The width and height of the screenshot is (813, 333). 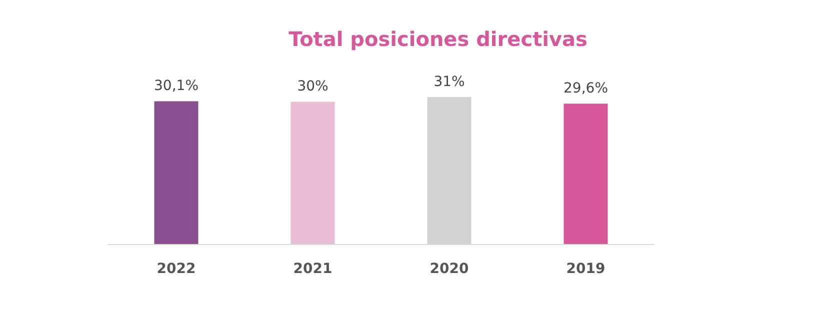 I want to click on data-label: 30,1%, so click(x=176, y=86).